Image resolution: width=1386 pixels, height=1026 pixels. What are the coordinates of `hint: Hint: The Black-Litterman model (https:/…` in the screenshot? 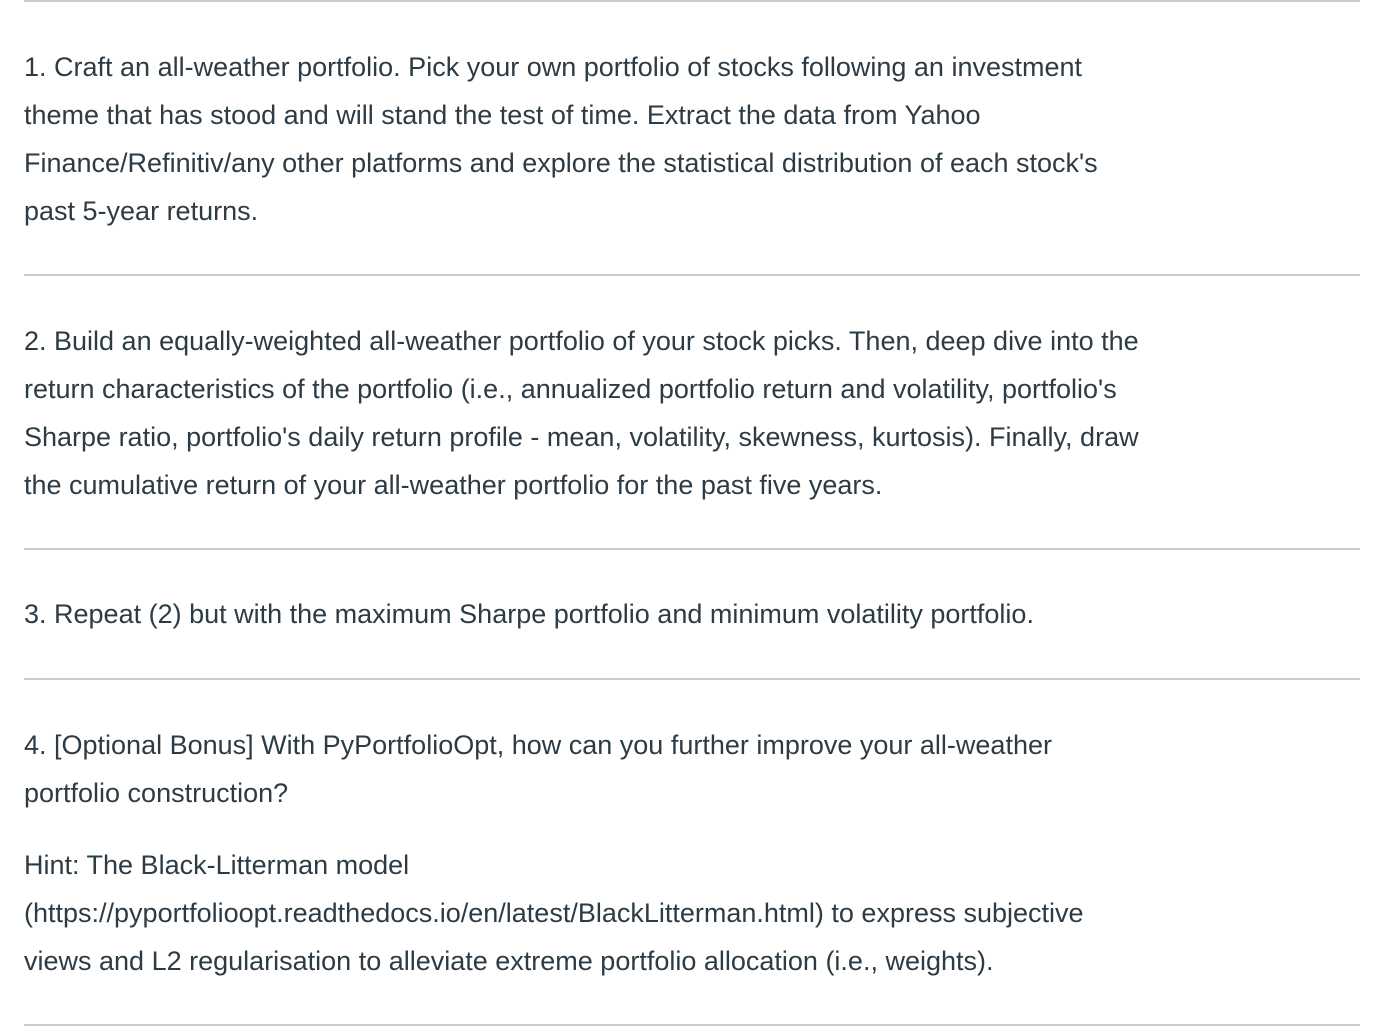 It's located at (694, 913).